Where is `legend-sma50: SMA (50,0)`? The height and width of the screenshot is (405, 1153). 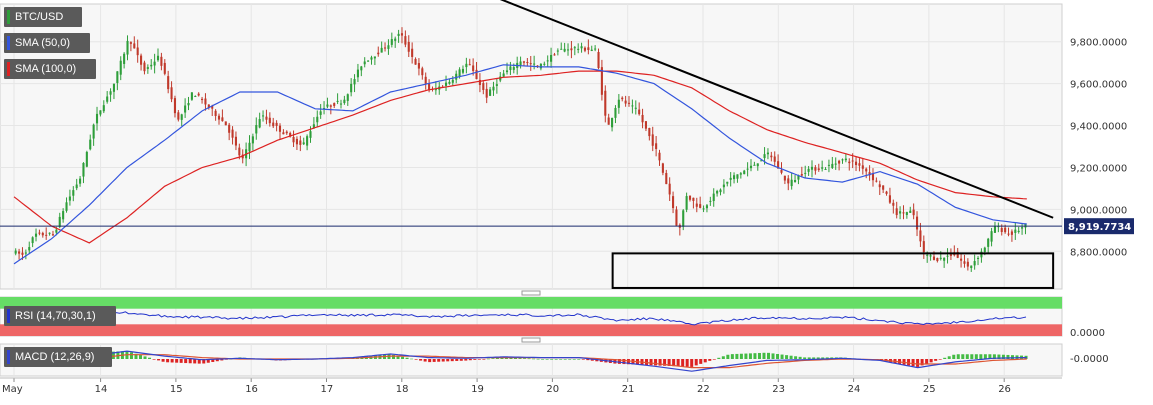 legend-sma50: SMA (50,0) is located at coordinates (47, 43).